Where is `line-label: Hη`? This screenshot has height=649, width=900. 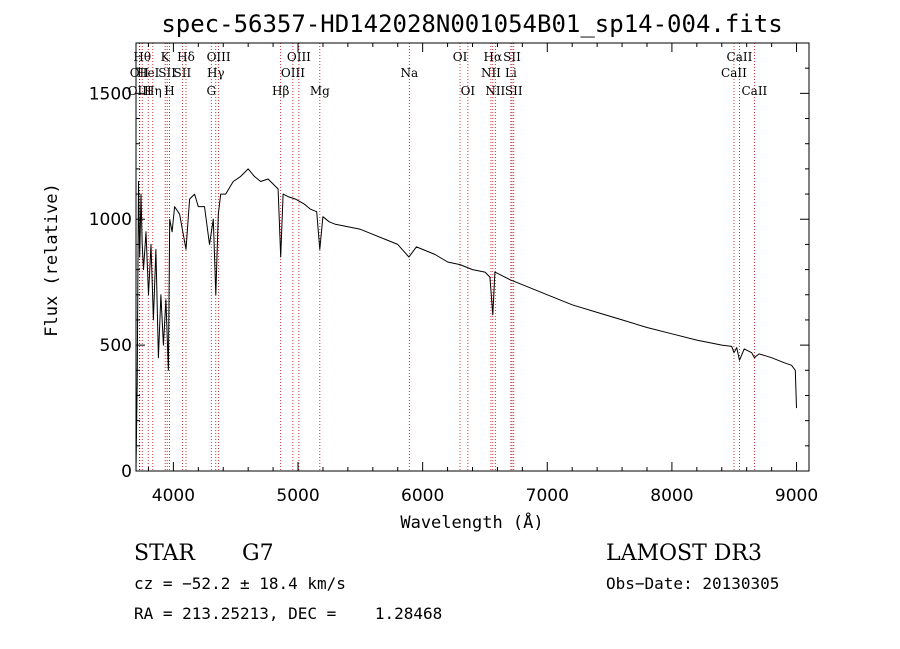 line-label: Hη is located at coordinates (153, 91).